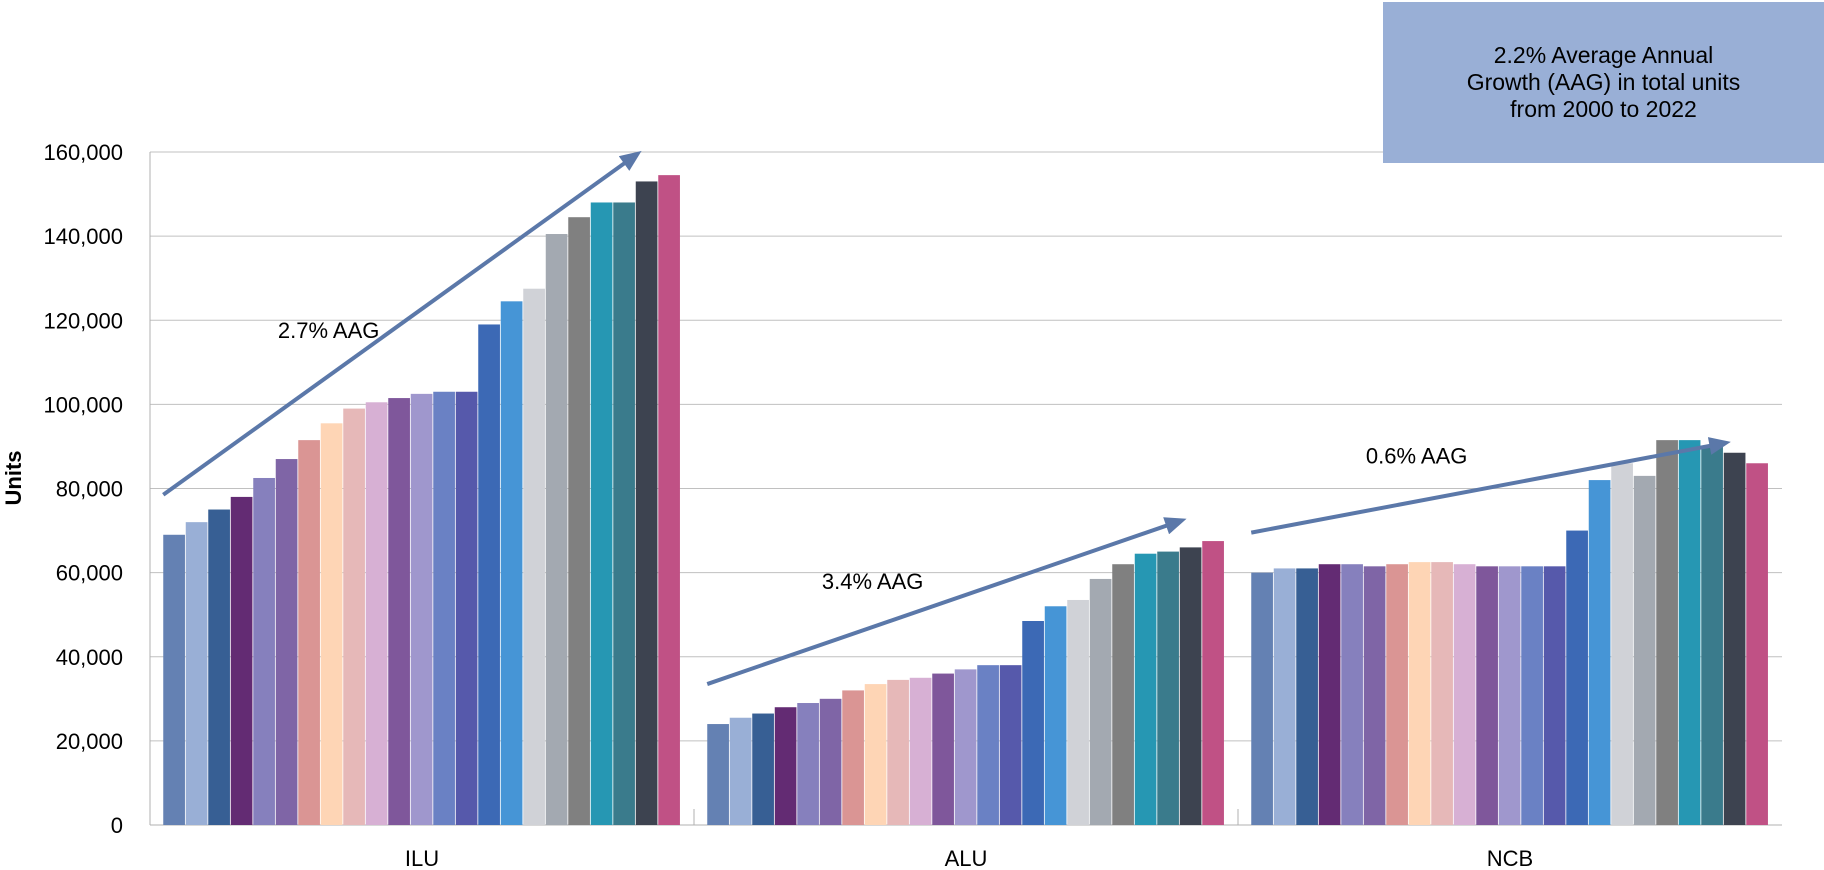 Image resolution: width=1824 pixels, height=870 pixels. Describe the element at coordinates (946, 601) in the screenshot. I see `growth-arrow-alu` at that location.